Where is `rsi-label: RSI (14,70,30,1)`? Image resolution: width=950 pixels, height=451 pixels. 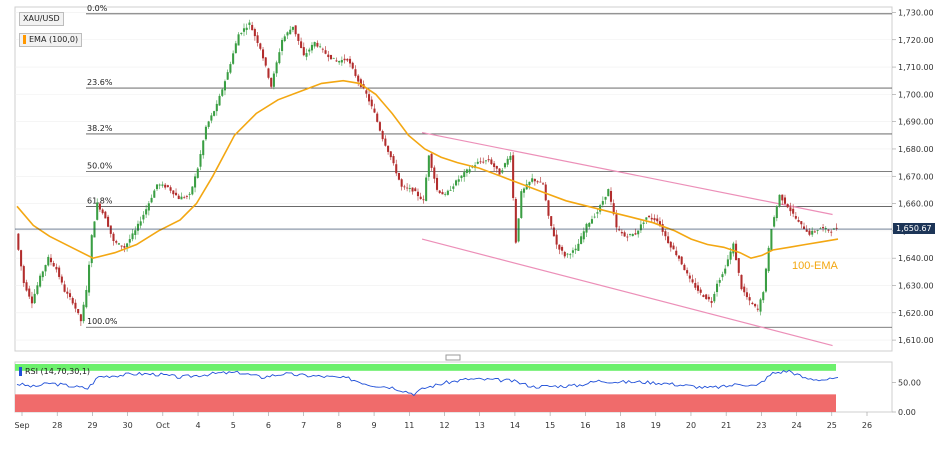
rsi-label: RSI (14,70,30,1) is located at coordinates (54, 371).